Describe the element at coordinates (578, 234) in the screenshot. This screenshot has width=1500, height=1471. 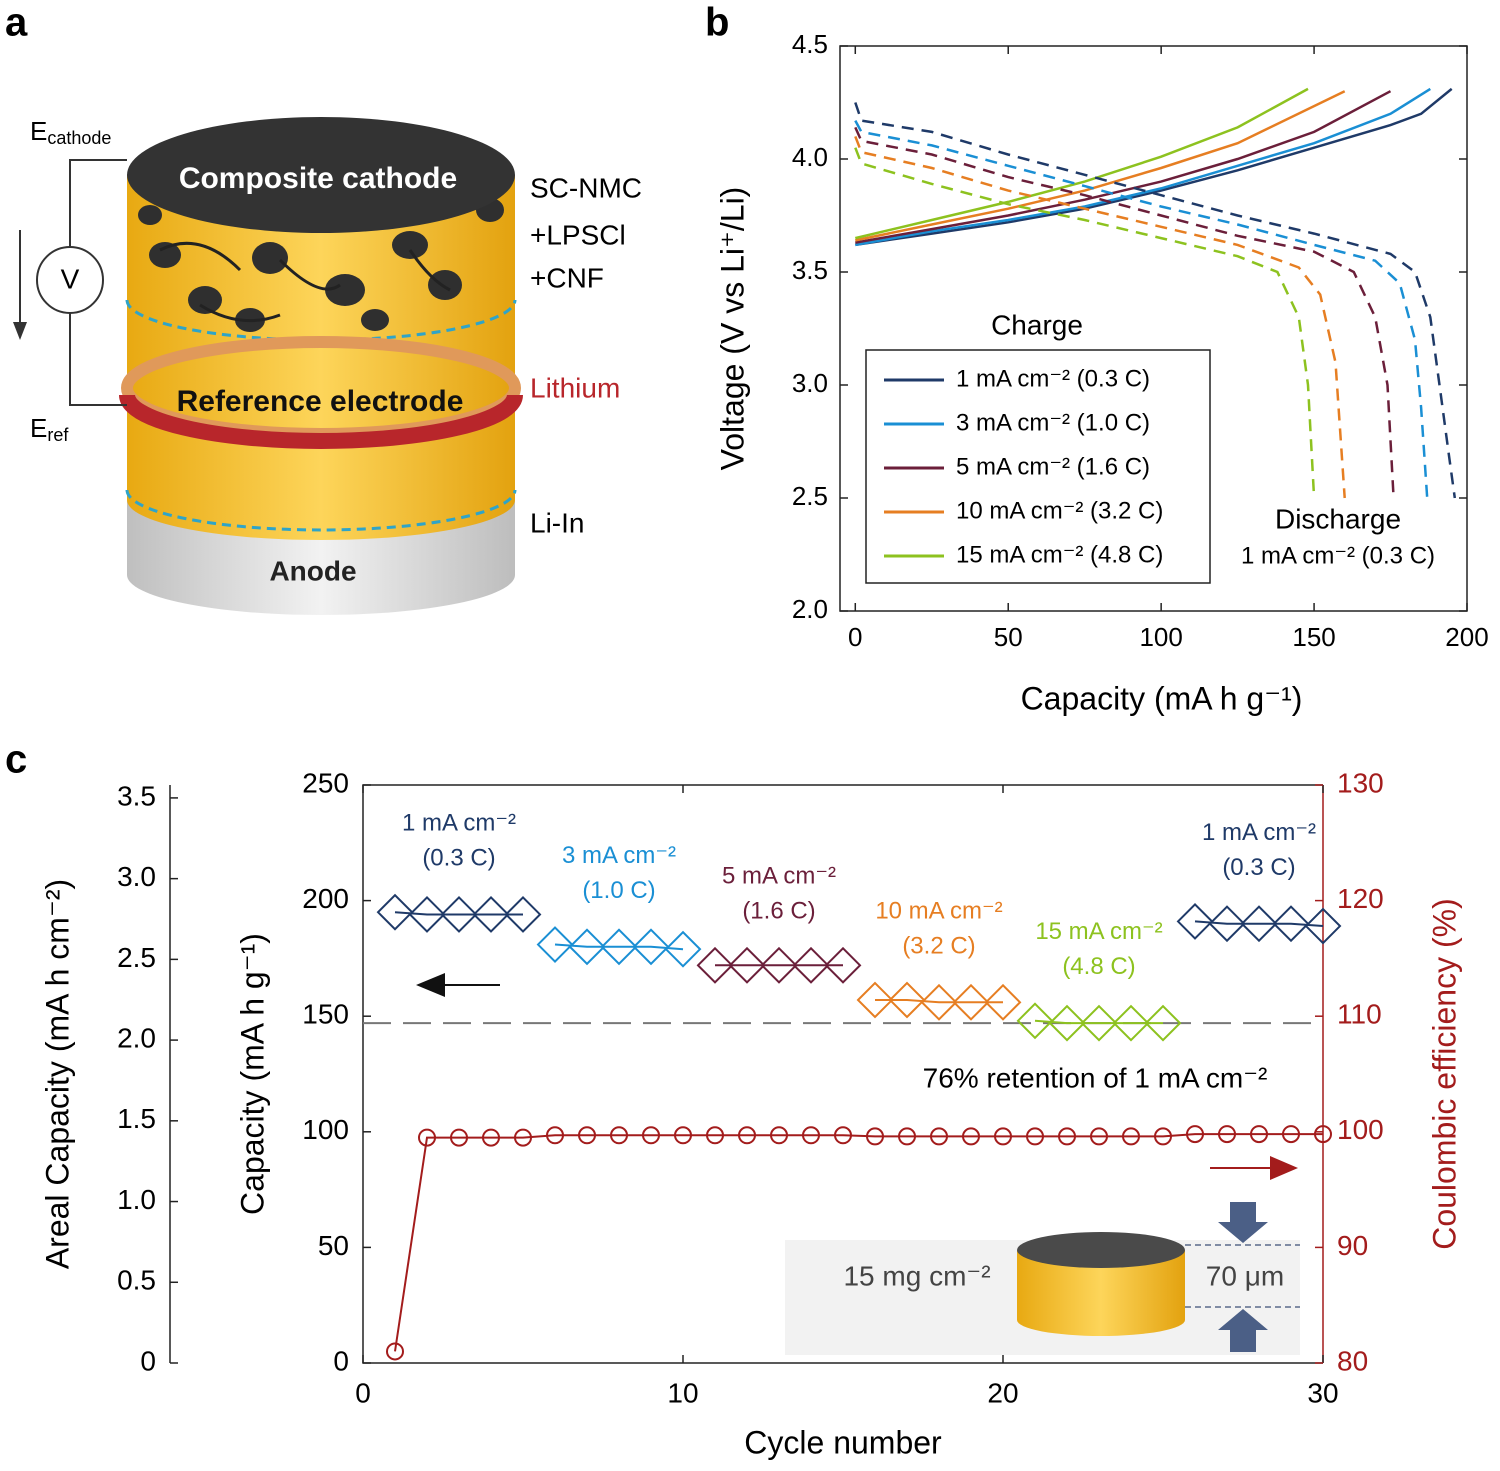
I see `composition-label: +LPSCl` at that location.